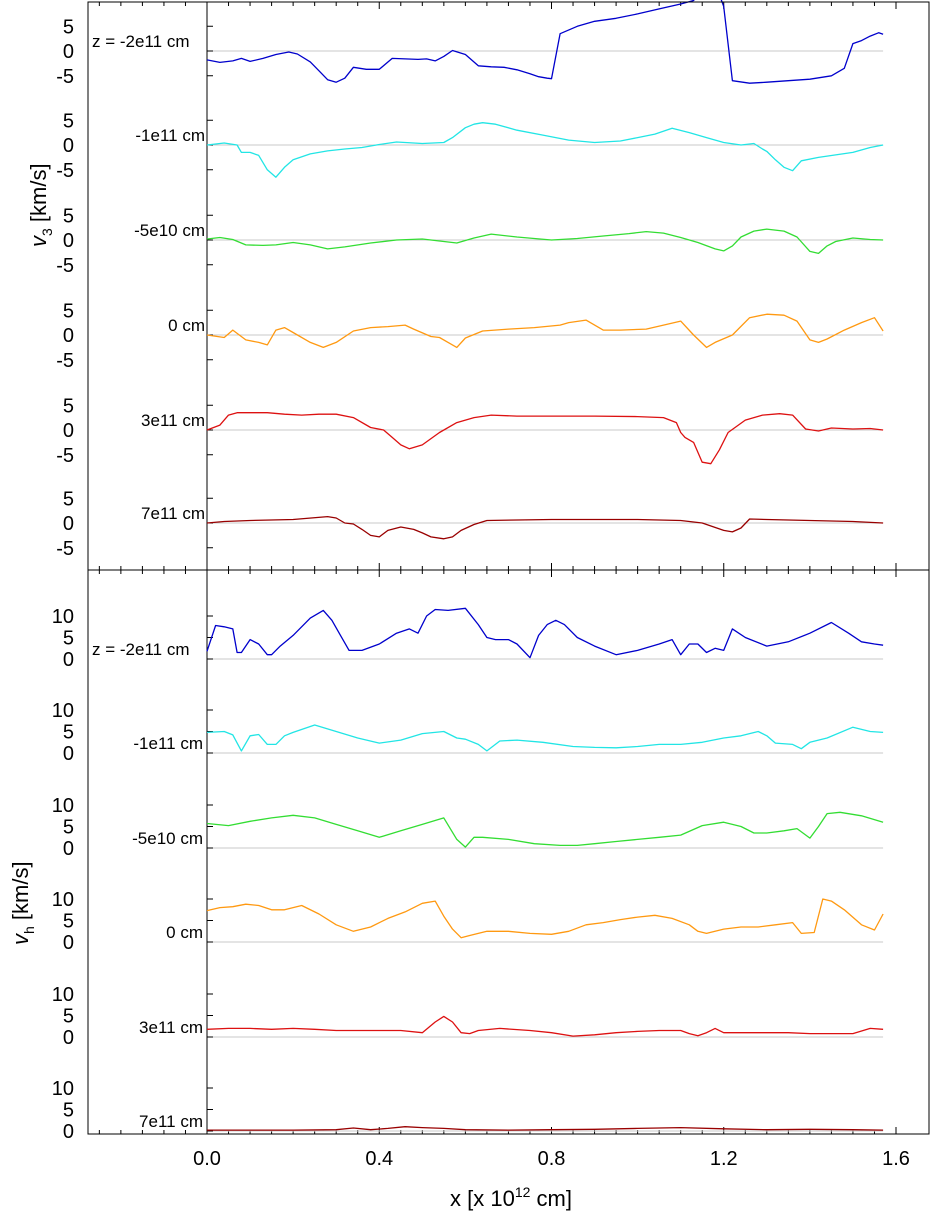 Image resolution: width=933 pixels, height=1217 pixels. I want to click on x-axis-label-main: x [x 10, so click(482, 1198).